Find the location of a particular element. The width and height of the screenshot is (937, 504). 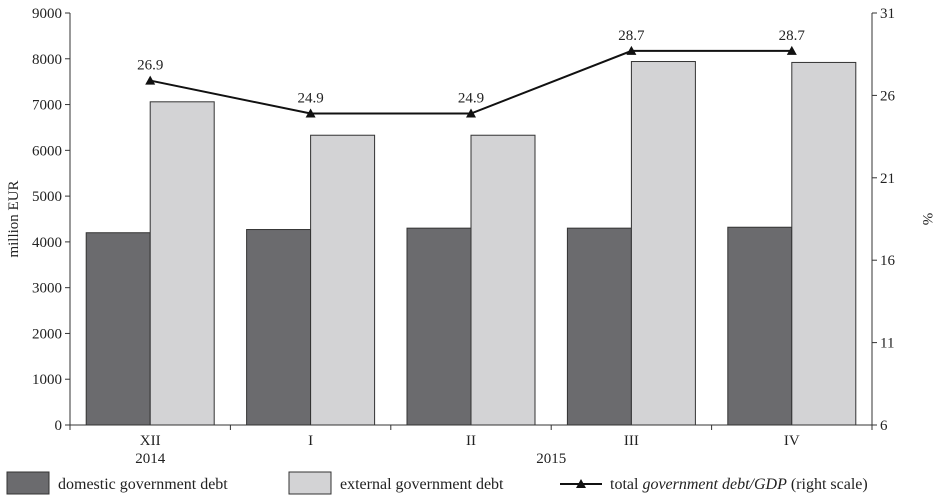

y2-tick-label: 11 is located at coordinates (887, 344).